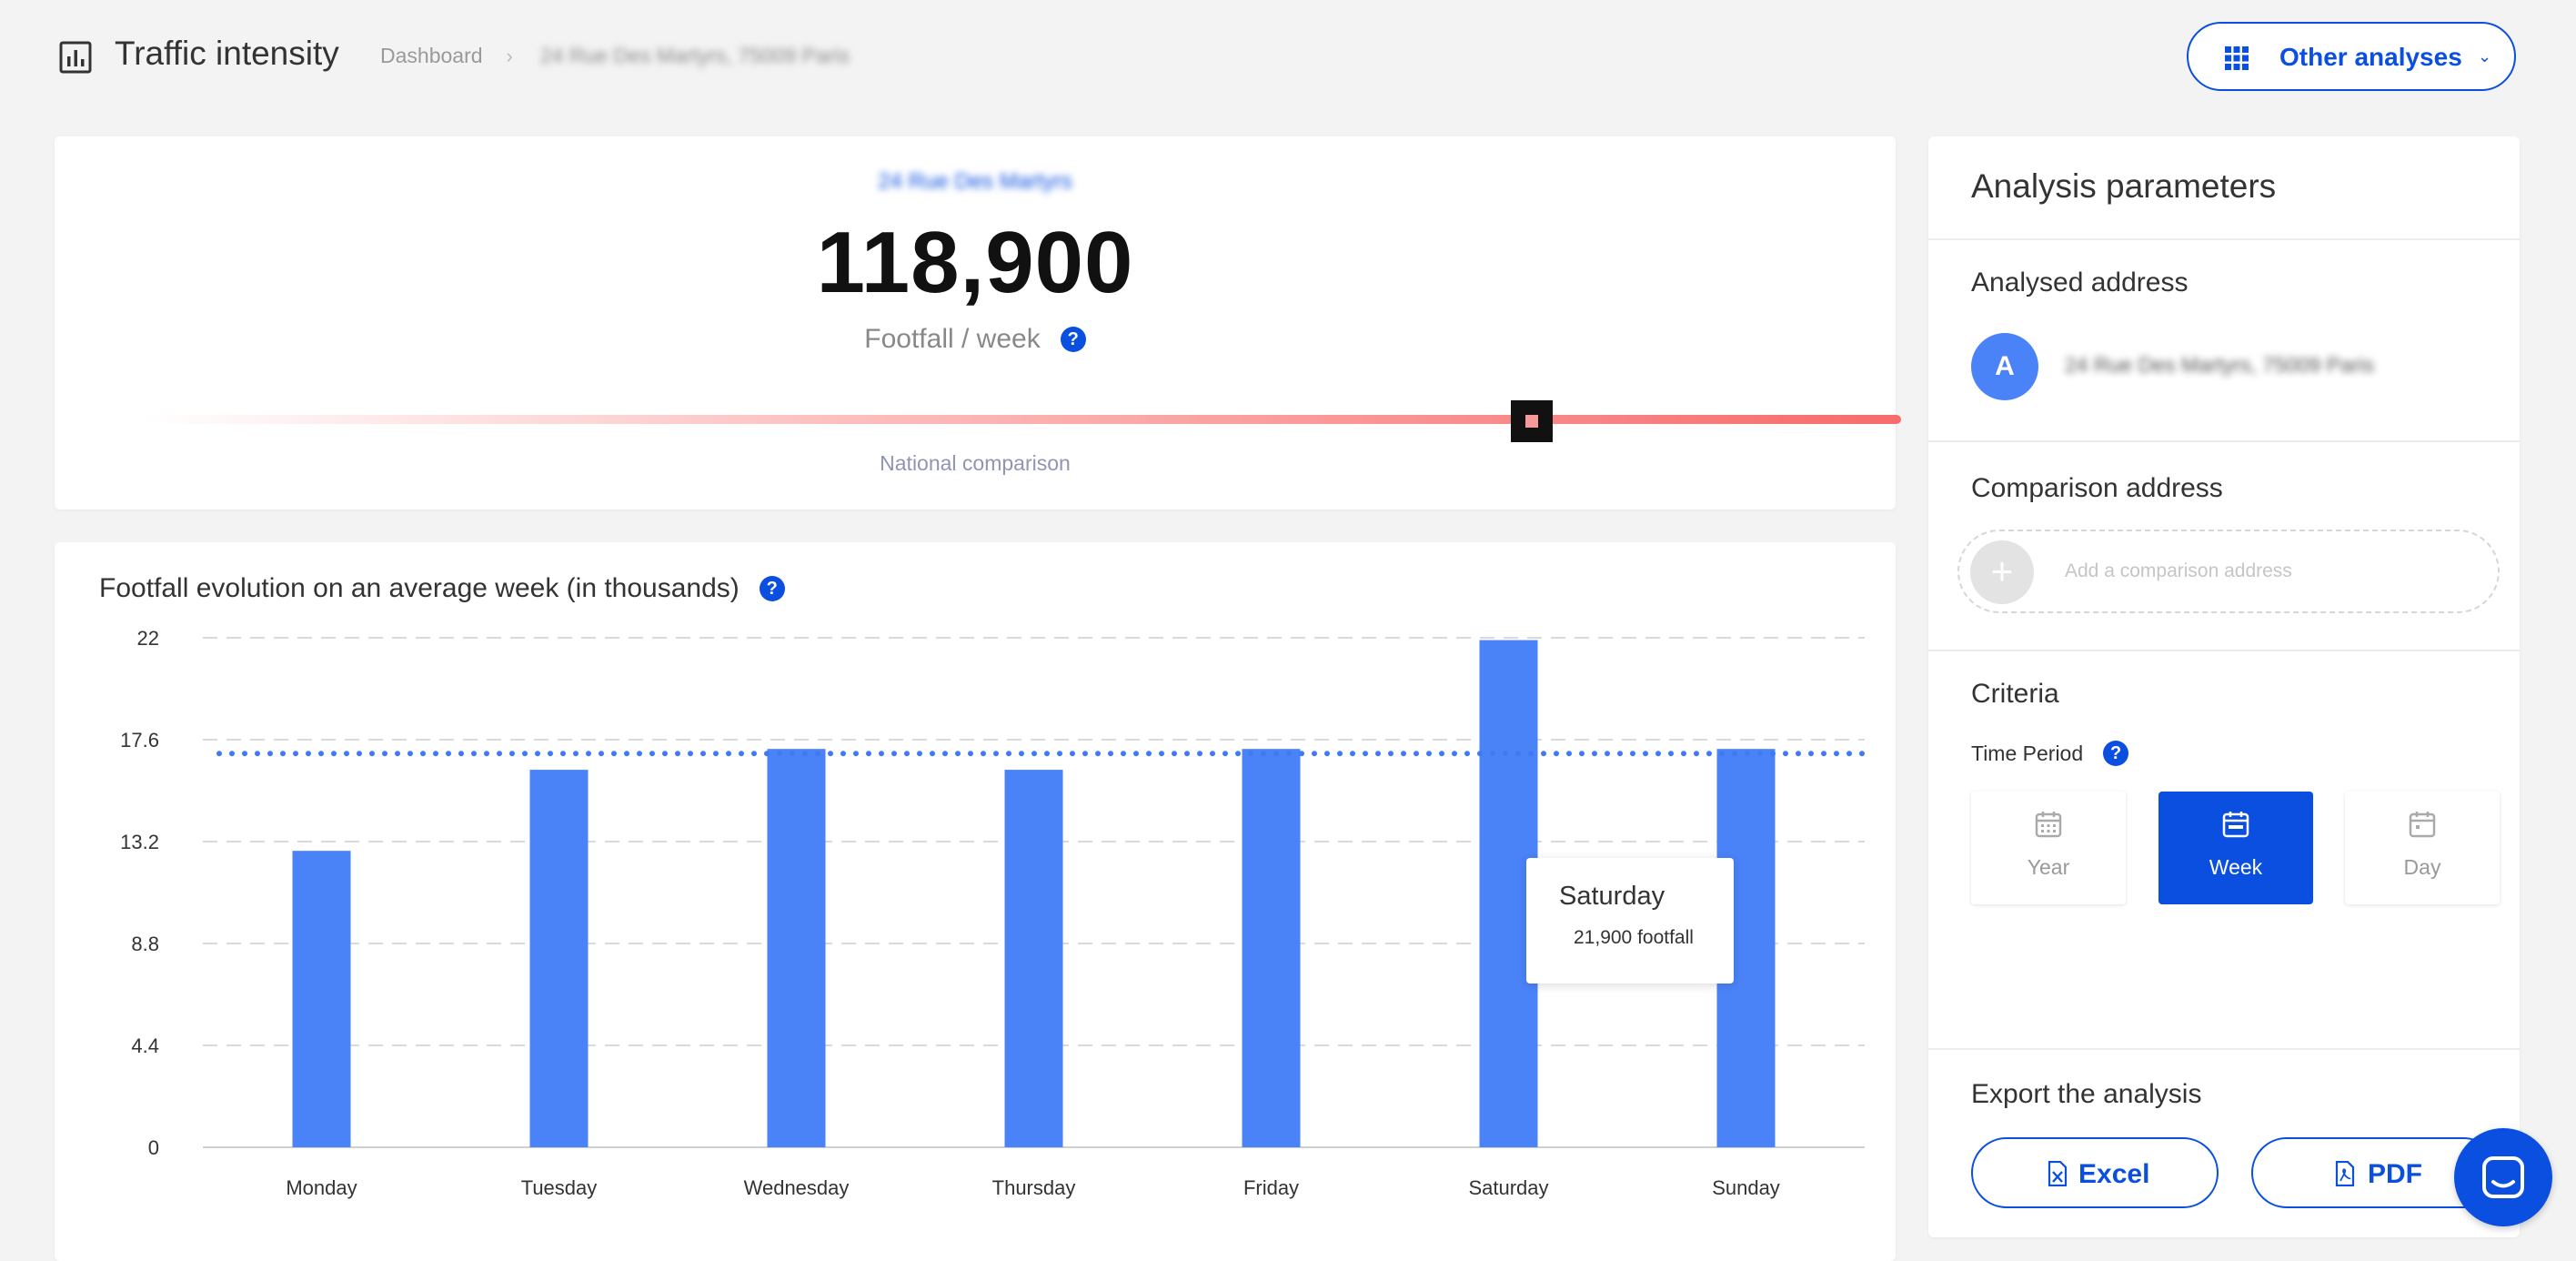 The width and height of the screenshot is (2576, 1261). Describe the element at coordinates (2485, 57) in the screenshot. I see `chevron-down-icon: ⌄` at that location.